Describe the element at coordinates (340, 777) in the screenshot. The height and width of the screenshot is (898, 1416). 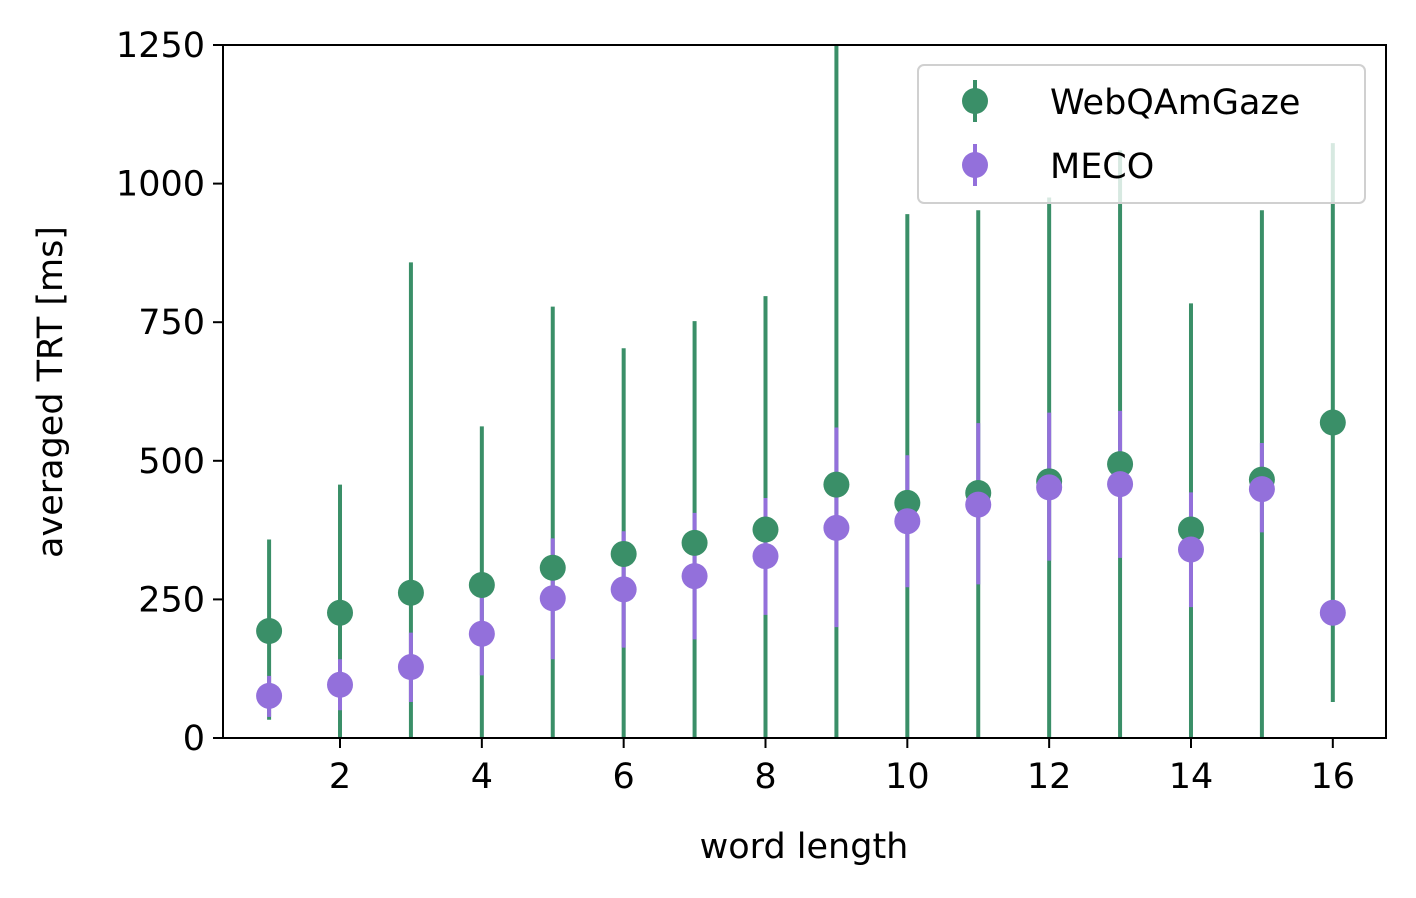
I see `x-tick-label: 2` at that location.